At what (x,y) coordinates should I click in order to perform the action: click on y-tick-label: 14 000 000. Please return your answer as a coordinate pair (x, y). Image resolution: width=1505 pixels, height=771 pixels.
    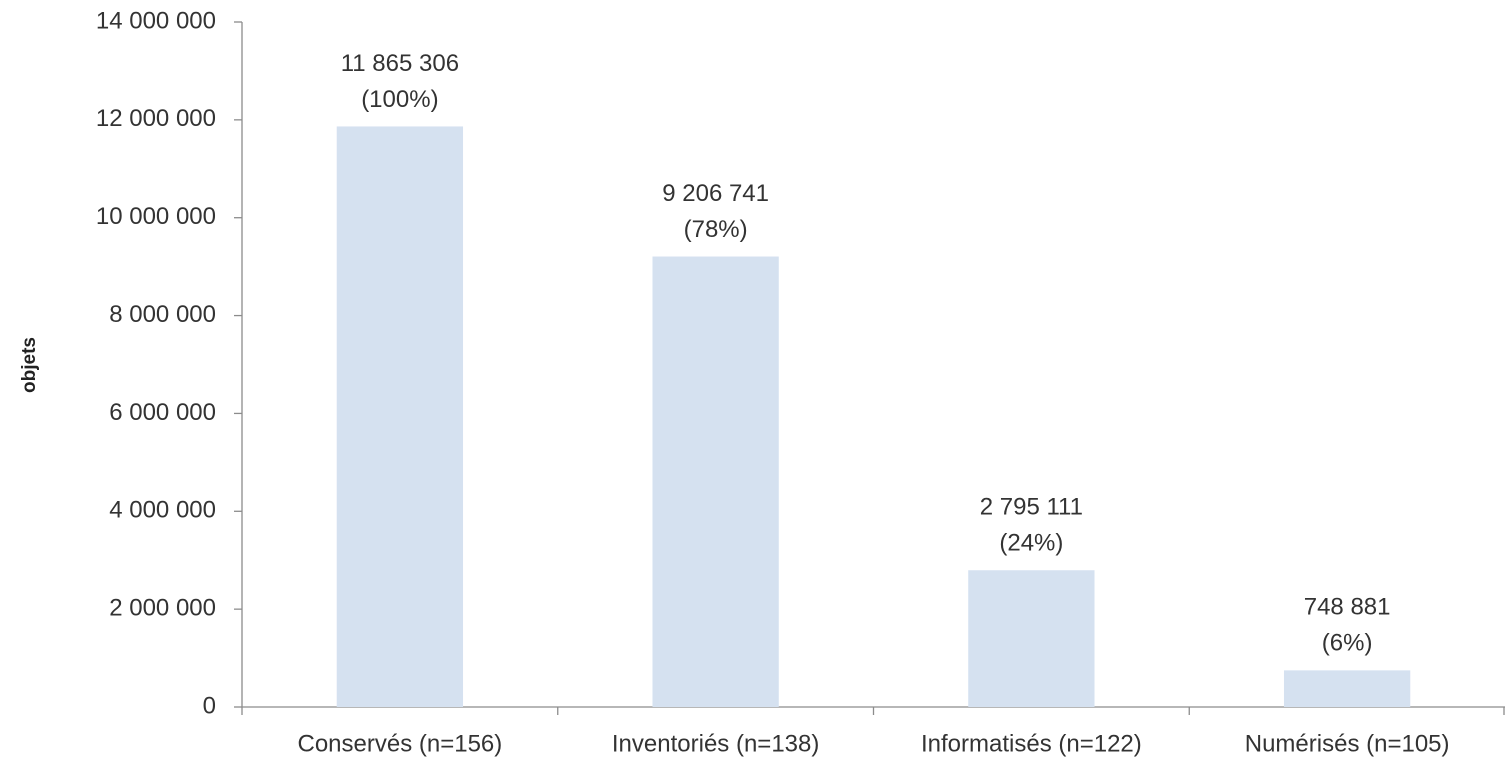
    Looking at the image, I should click on (156, 20).